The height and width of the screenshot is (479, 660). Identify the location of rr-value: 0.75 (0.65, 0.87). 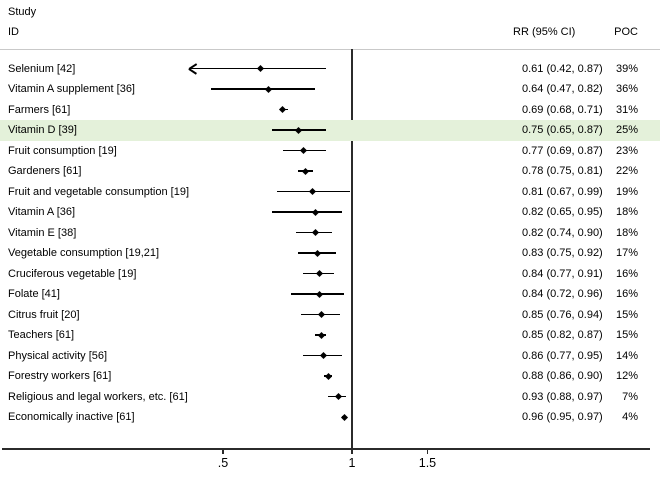
(562, 130).